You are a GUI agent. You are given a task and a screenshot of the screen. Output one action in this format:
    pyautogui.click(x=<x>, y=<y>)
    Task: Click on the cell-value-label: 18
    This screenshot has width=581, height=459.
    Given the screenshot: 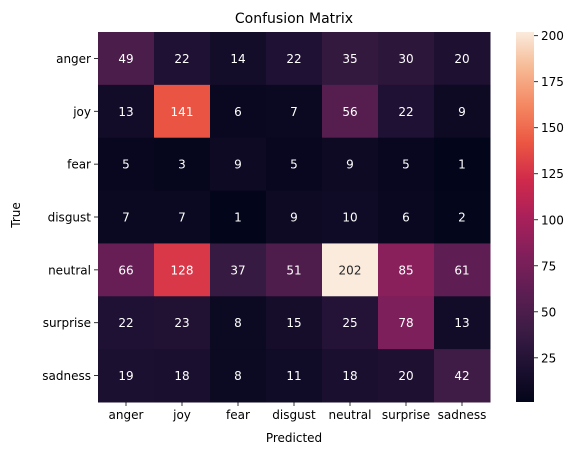 What is the action you would take?
    pyautogui.click(x=181, y=376)
    